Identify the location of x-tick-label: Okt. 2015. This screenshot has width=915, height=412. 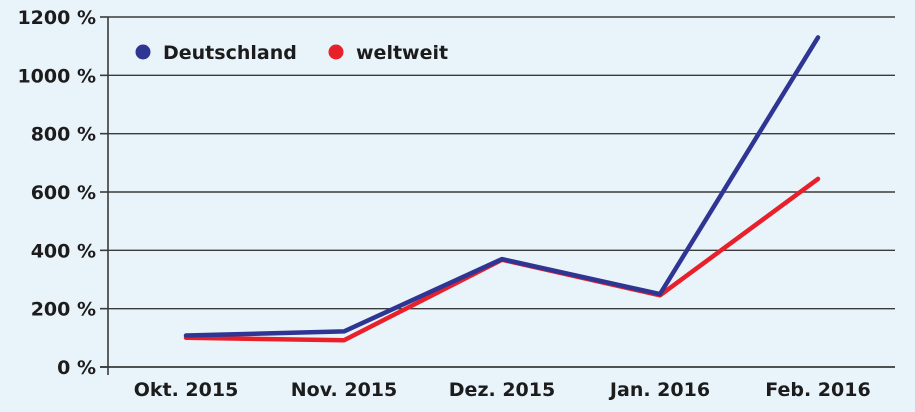
(186, 390).